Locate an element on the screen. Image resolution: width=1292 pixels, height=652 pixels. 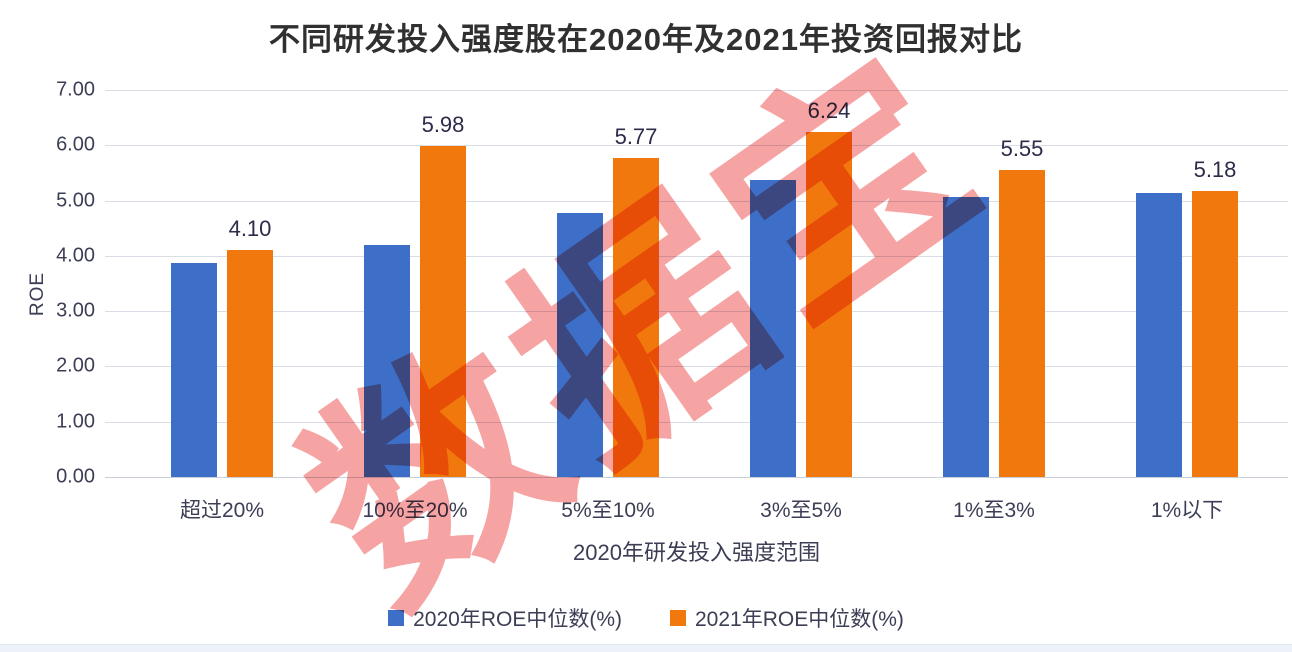
chart-title: 不同研发投入强度股在2020年及2021年投资回报对比 is located at coordinates (646, 39).